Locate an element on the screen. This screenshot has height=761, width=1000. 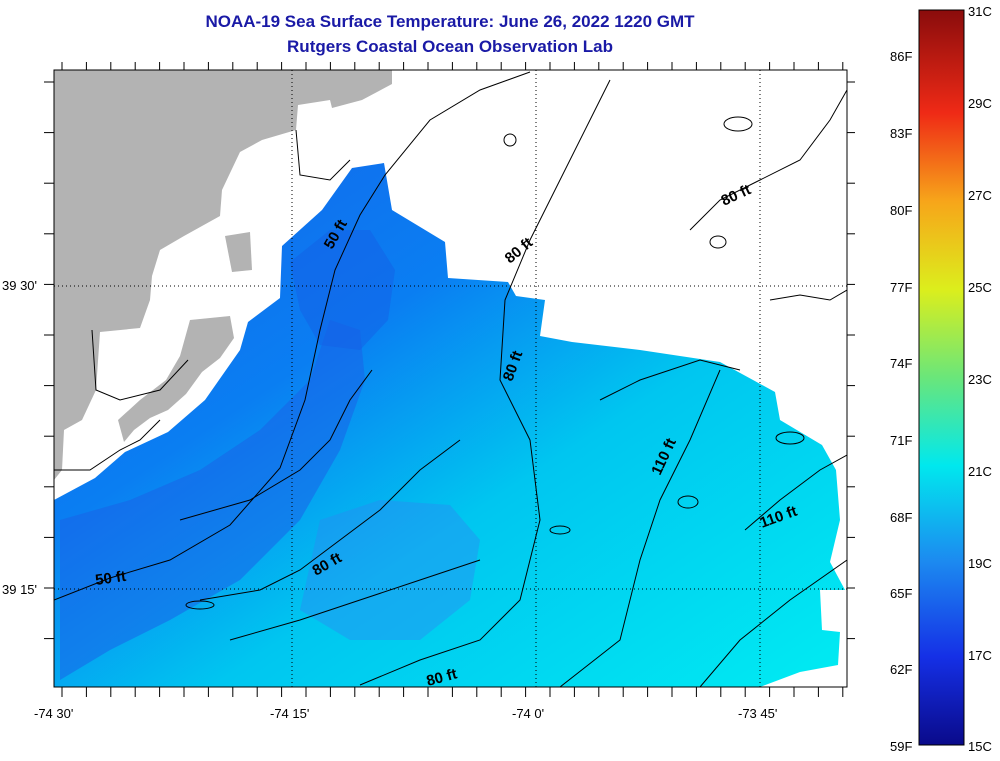
lat-label: 39 15' is located at coordinates (20, 589).